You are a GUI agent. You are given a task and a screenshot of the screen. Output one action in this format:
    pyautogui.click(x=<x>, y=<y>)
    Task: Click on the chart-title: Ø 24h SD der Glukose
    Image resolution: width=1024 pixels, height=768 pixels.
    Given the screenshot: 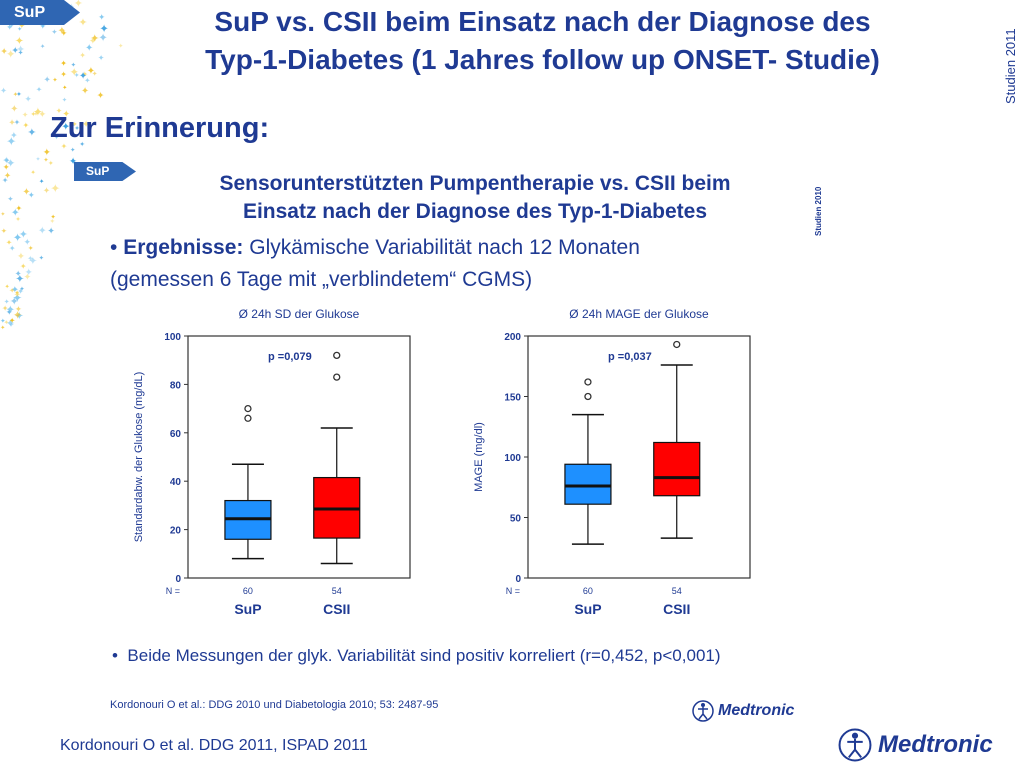 What is the action you would take?
    pyautogui.click(x=299, y=314)
    